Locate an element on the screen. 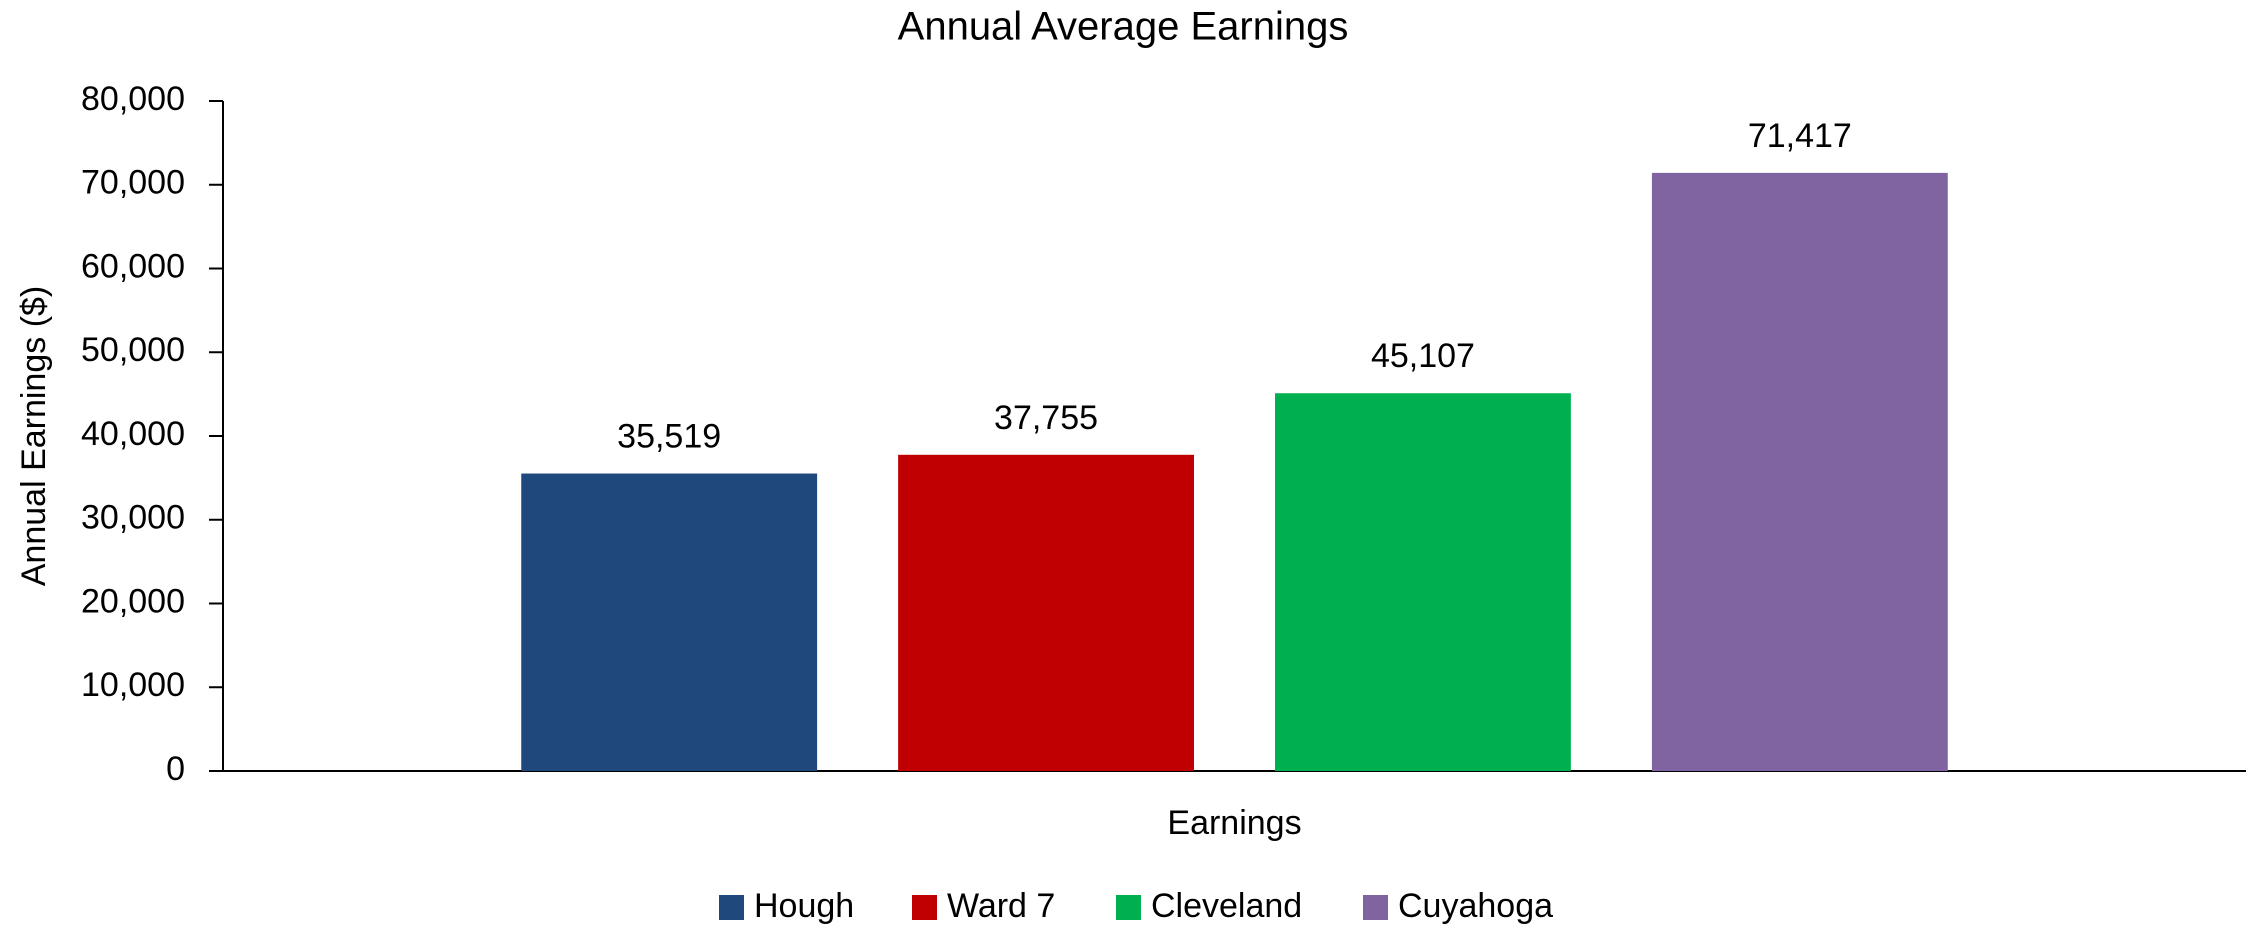 This screenshot has width=2255, height=929. y-tick-label: 10,000 is located at coordinates (133, 685).